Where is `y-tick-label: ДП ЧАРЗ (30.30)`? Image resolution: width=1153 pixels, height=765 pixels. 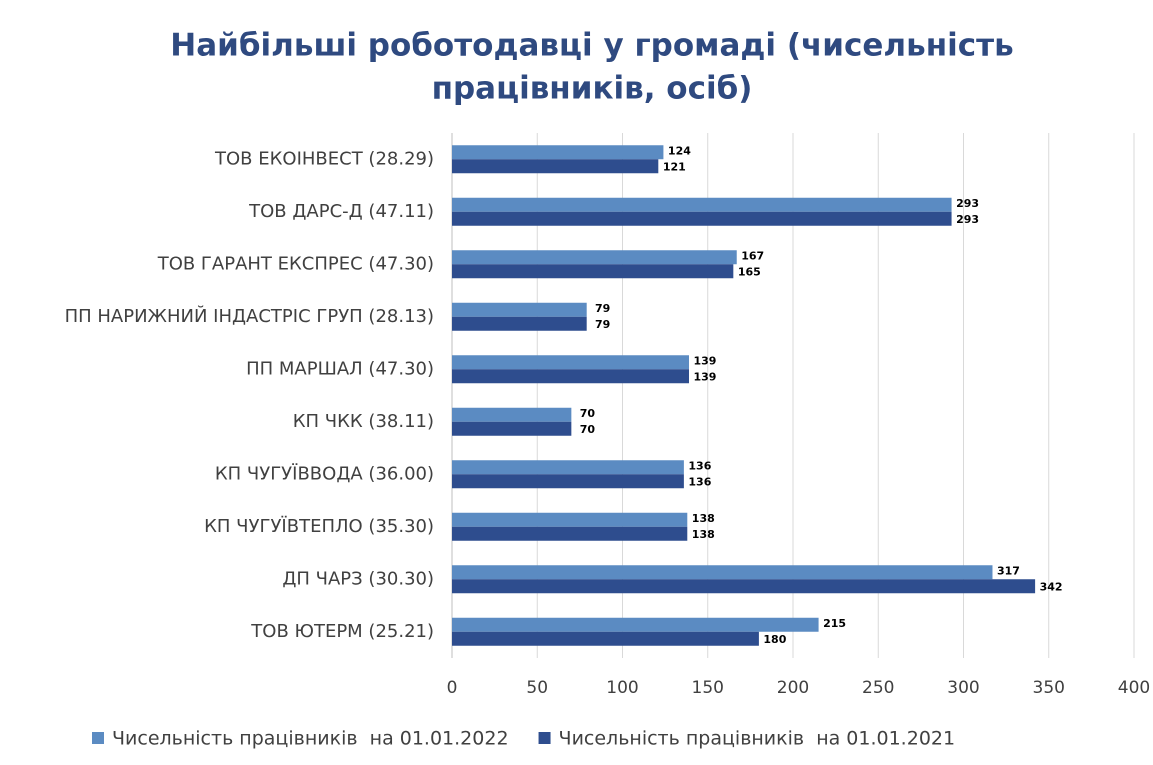 y-tick-label: ДП ЧАРЗ (30.30) is located at coordinates (358, 578).